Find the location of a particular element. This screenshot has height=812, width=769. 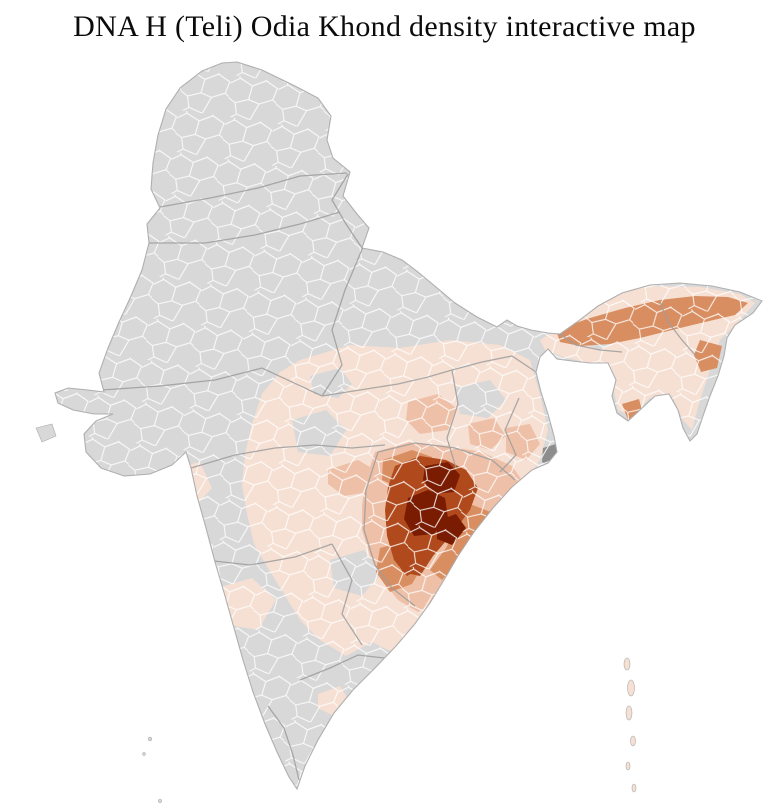

andaman-island-chain is located at coordinates (630, 725).